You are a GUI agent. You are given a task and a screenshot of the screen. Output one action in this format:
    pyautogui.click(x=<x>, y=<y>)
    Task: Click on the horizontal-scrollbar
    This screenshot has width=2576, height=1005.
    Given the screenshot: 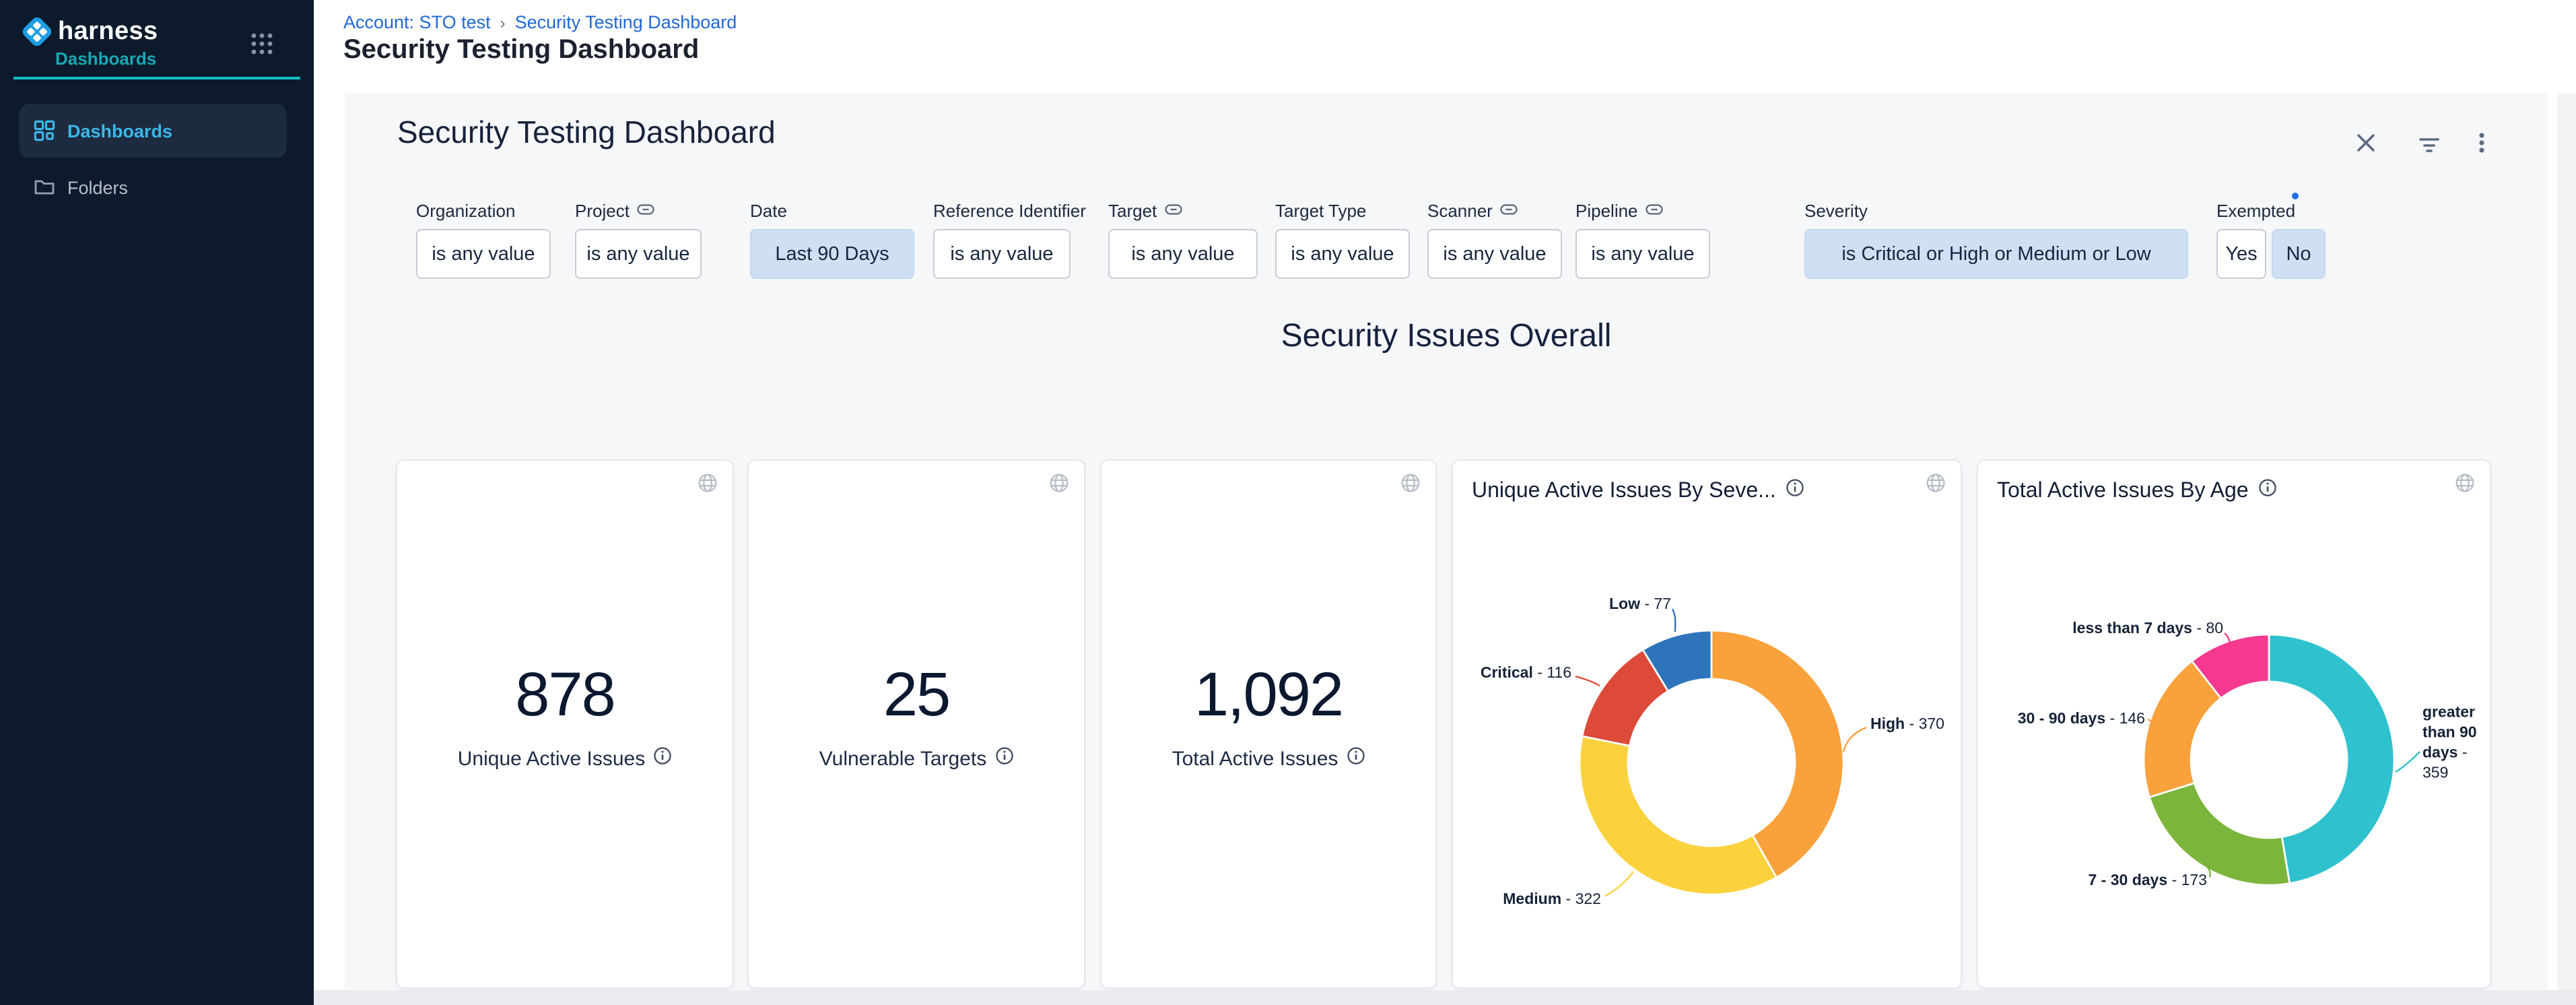 What is the action you would take?
    pyautogui.click(x=1445, y=997)
    